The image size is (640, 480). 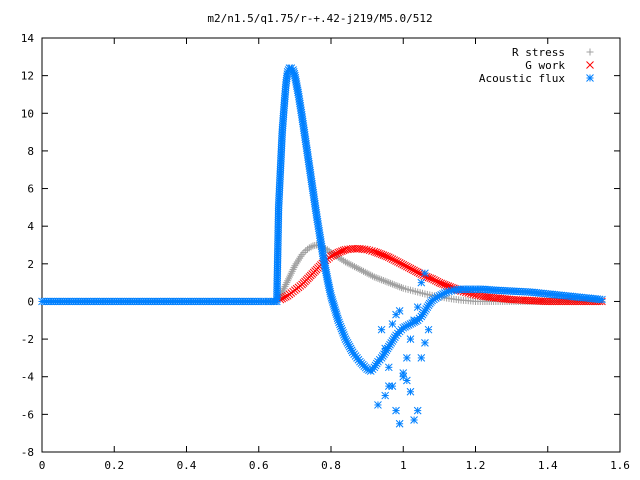 I want to click on y-tick-label: -2, so click(x=27, y=339).